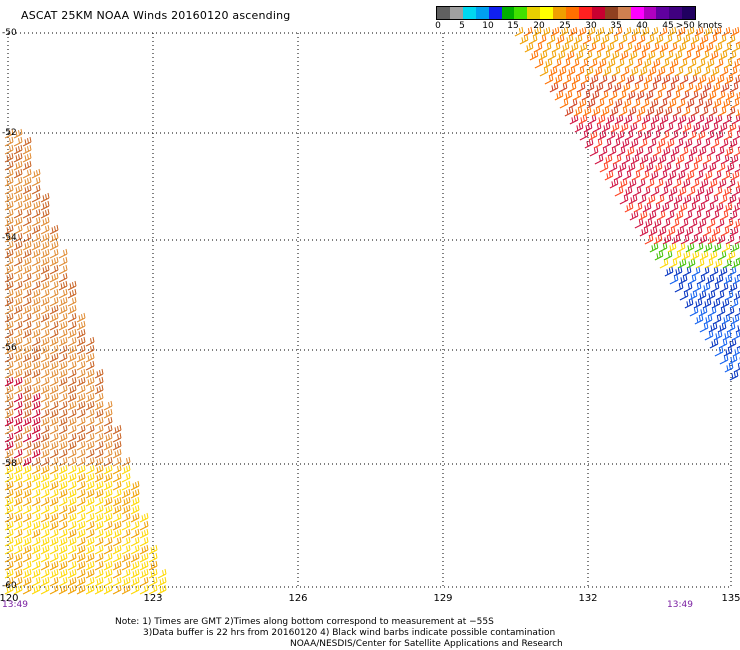 This screenshot has width=740, height=650. Describe the element at coordinates (680, 605) in the screenshot. I see `time-label-east: 13:49` at that location.